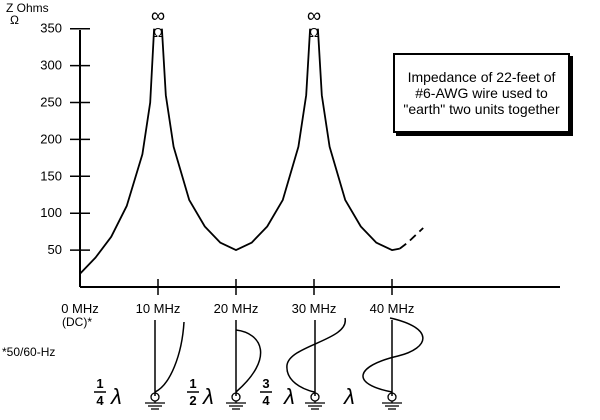 The width and height of the screenshot is (600, 420). Describe the element at coordinates (51, 212) in the screenshot. I see `y-tick-label: 100` at that location.